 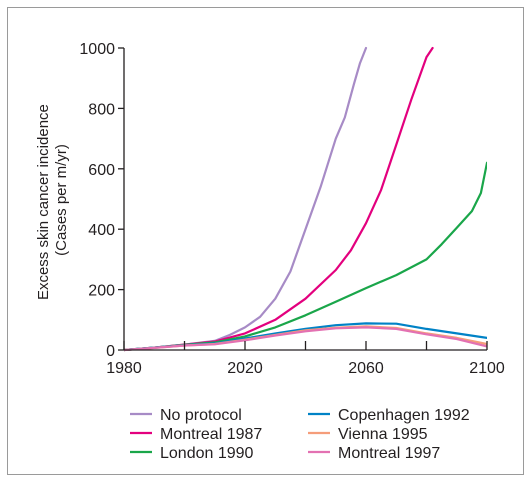 I want to click on legend-label-0: No protocol, so click(x=201, y=415).